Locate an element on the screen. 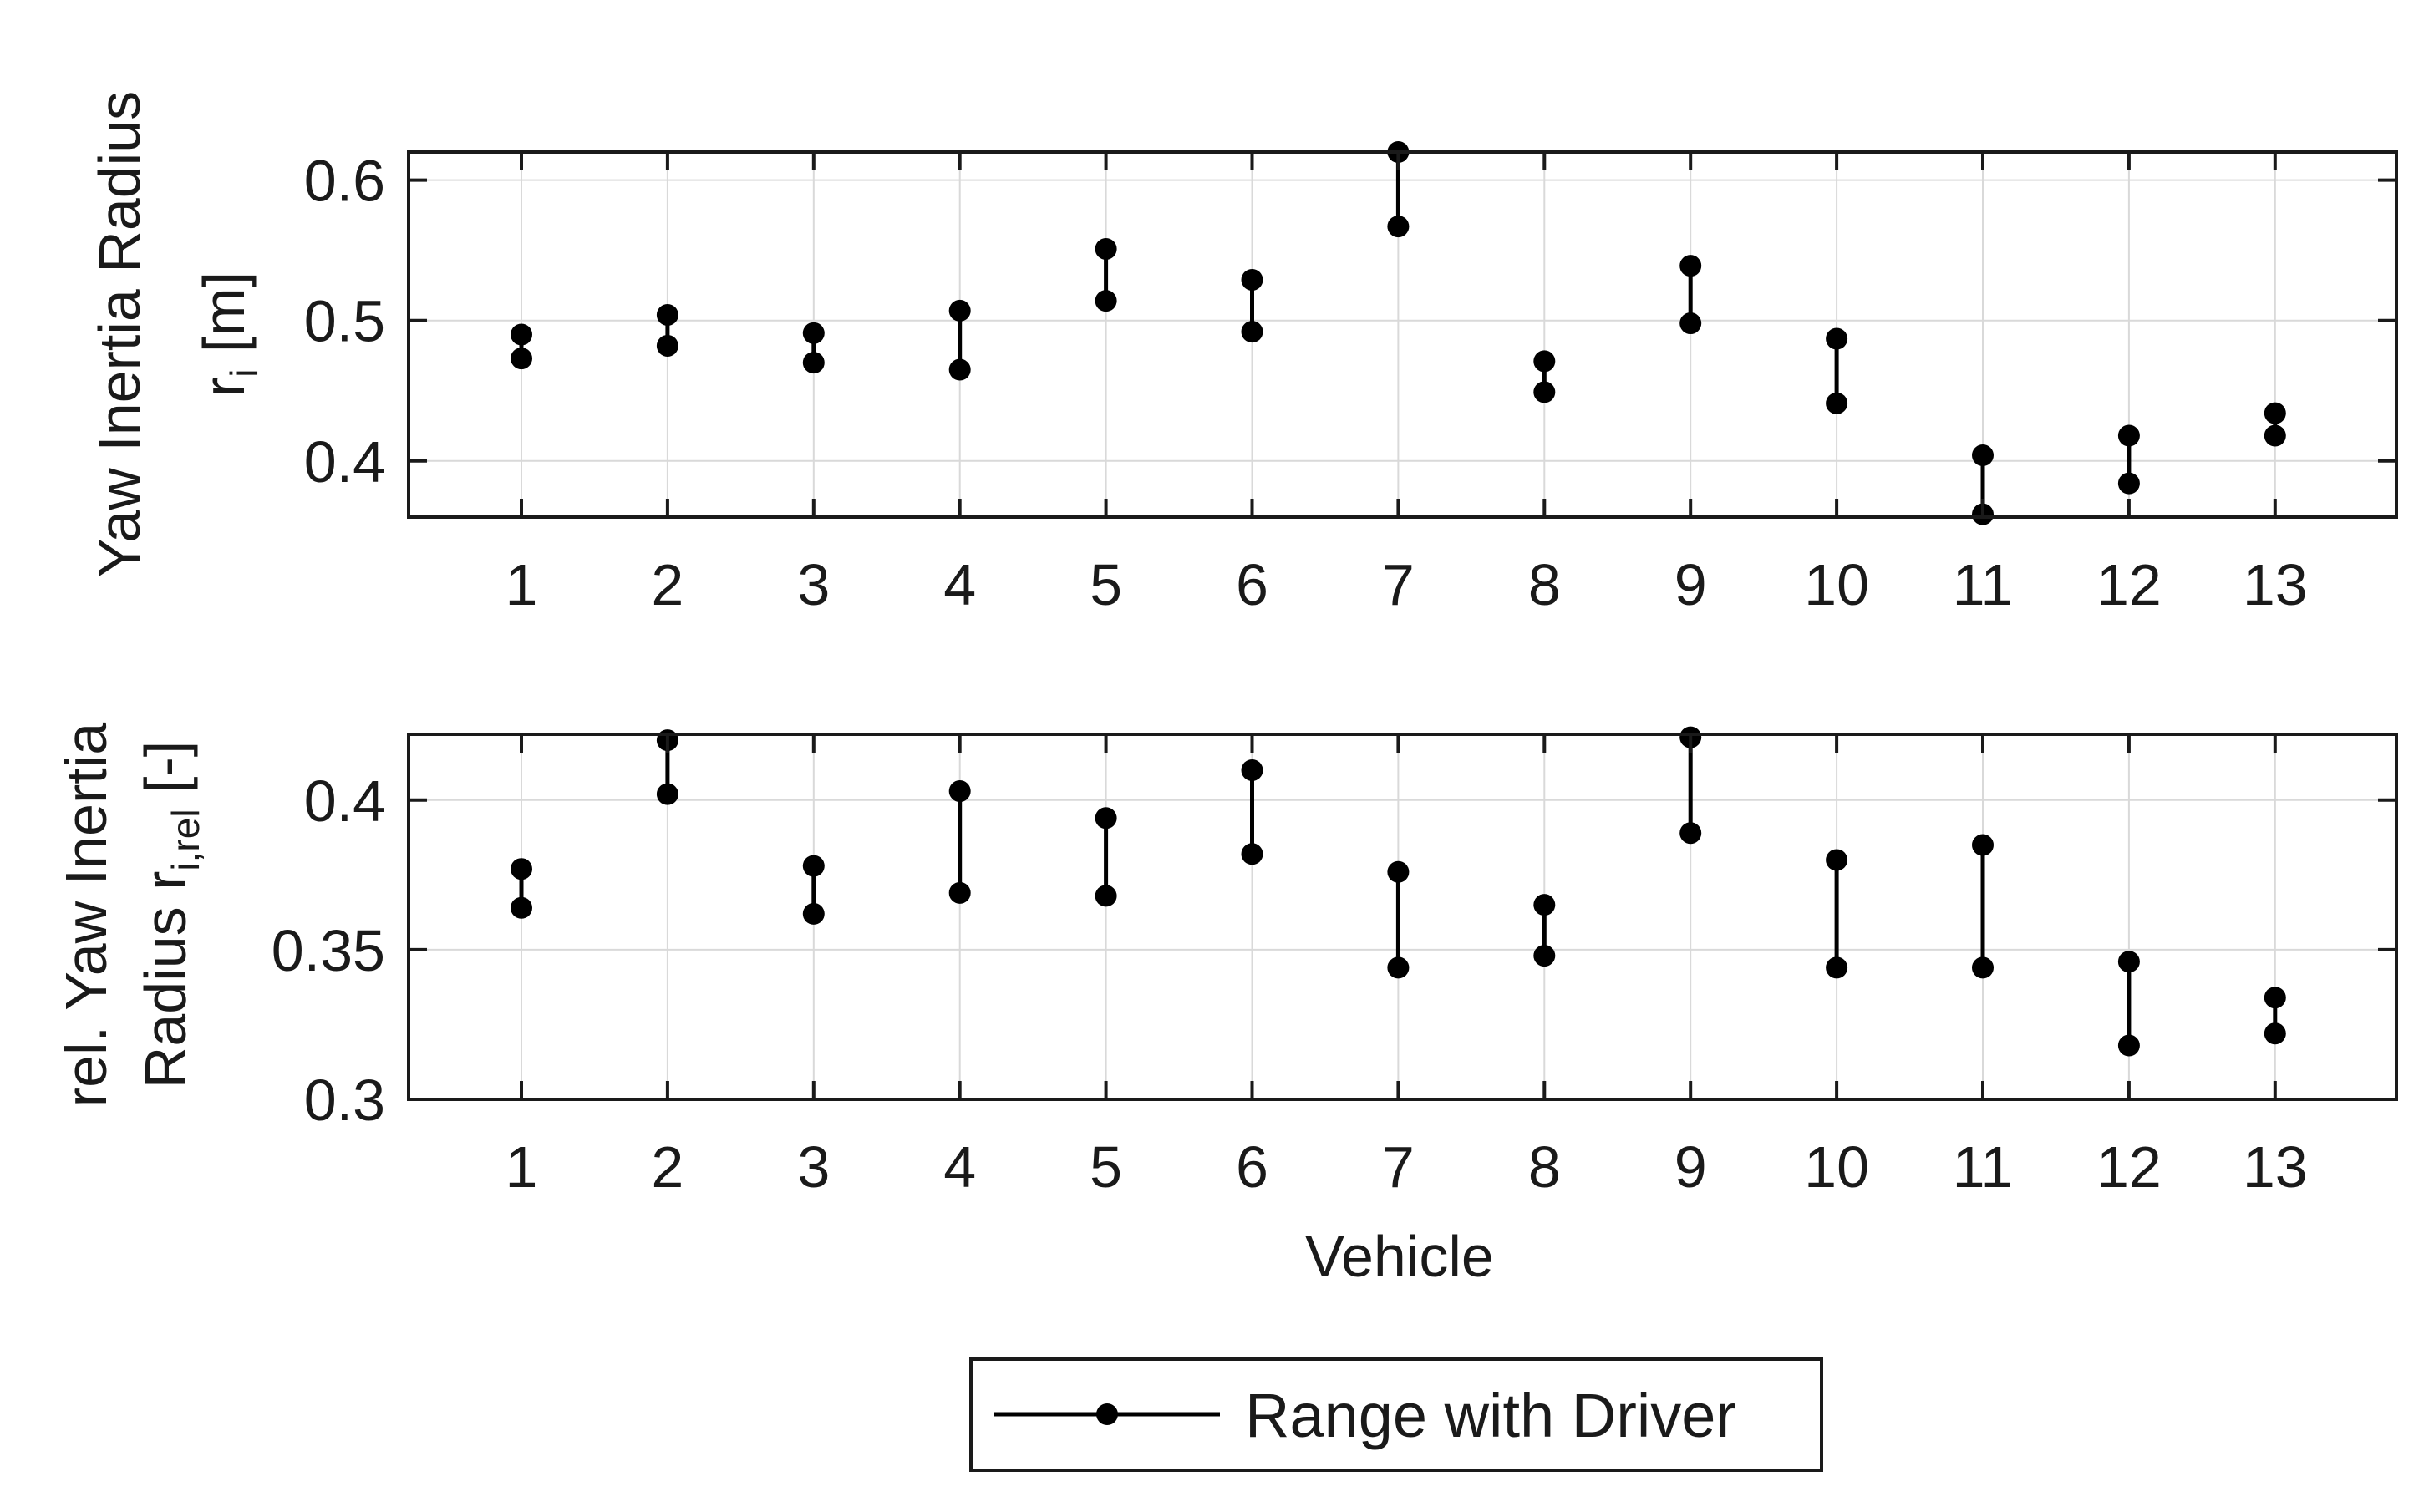  top-ylabel-subscript: i is located at coordinates (244, 373).